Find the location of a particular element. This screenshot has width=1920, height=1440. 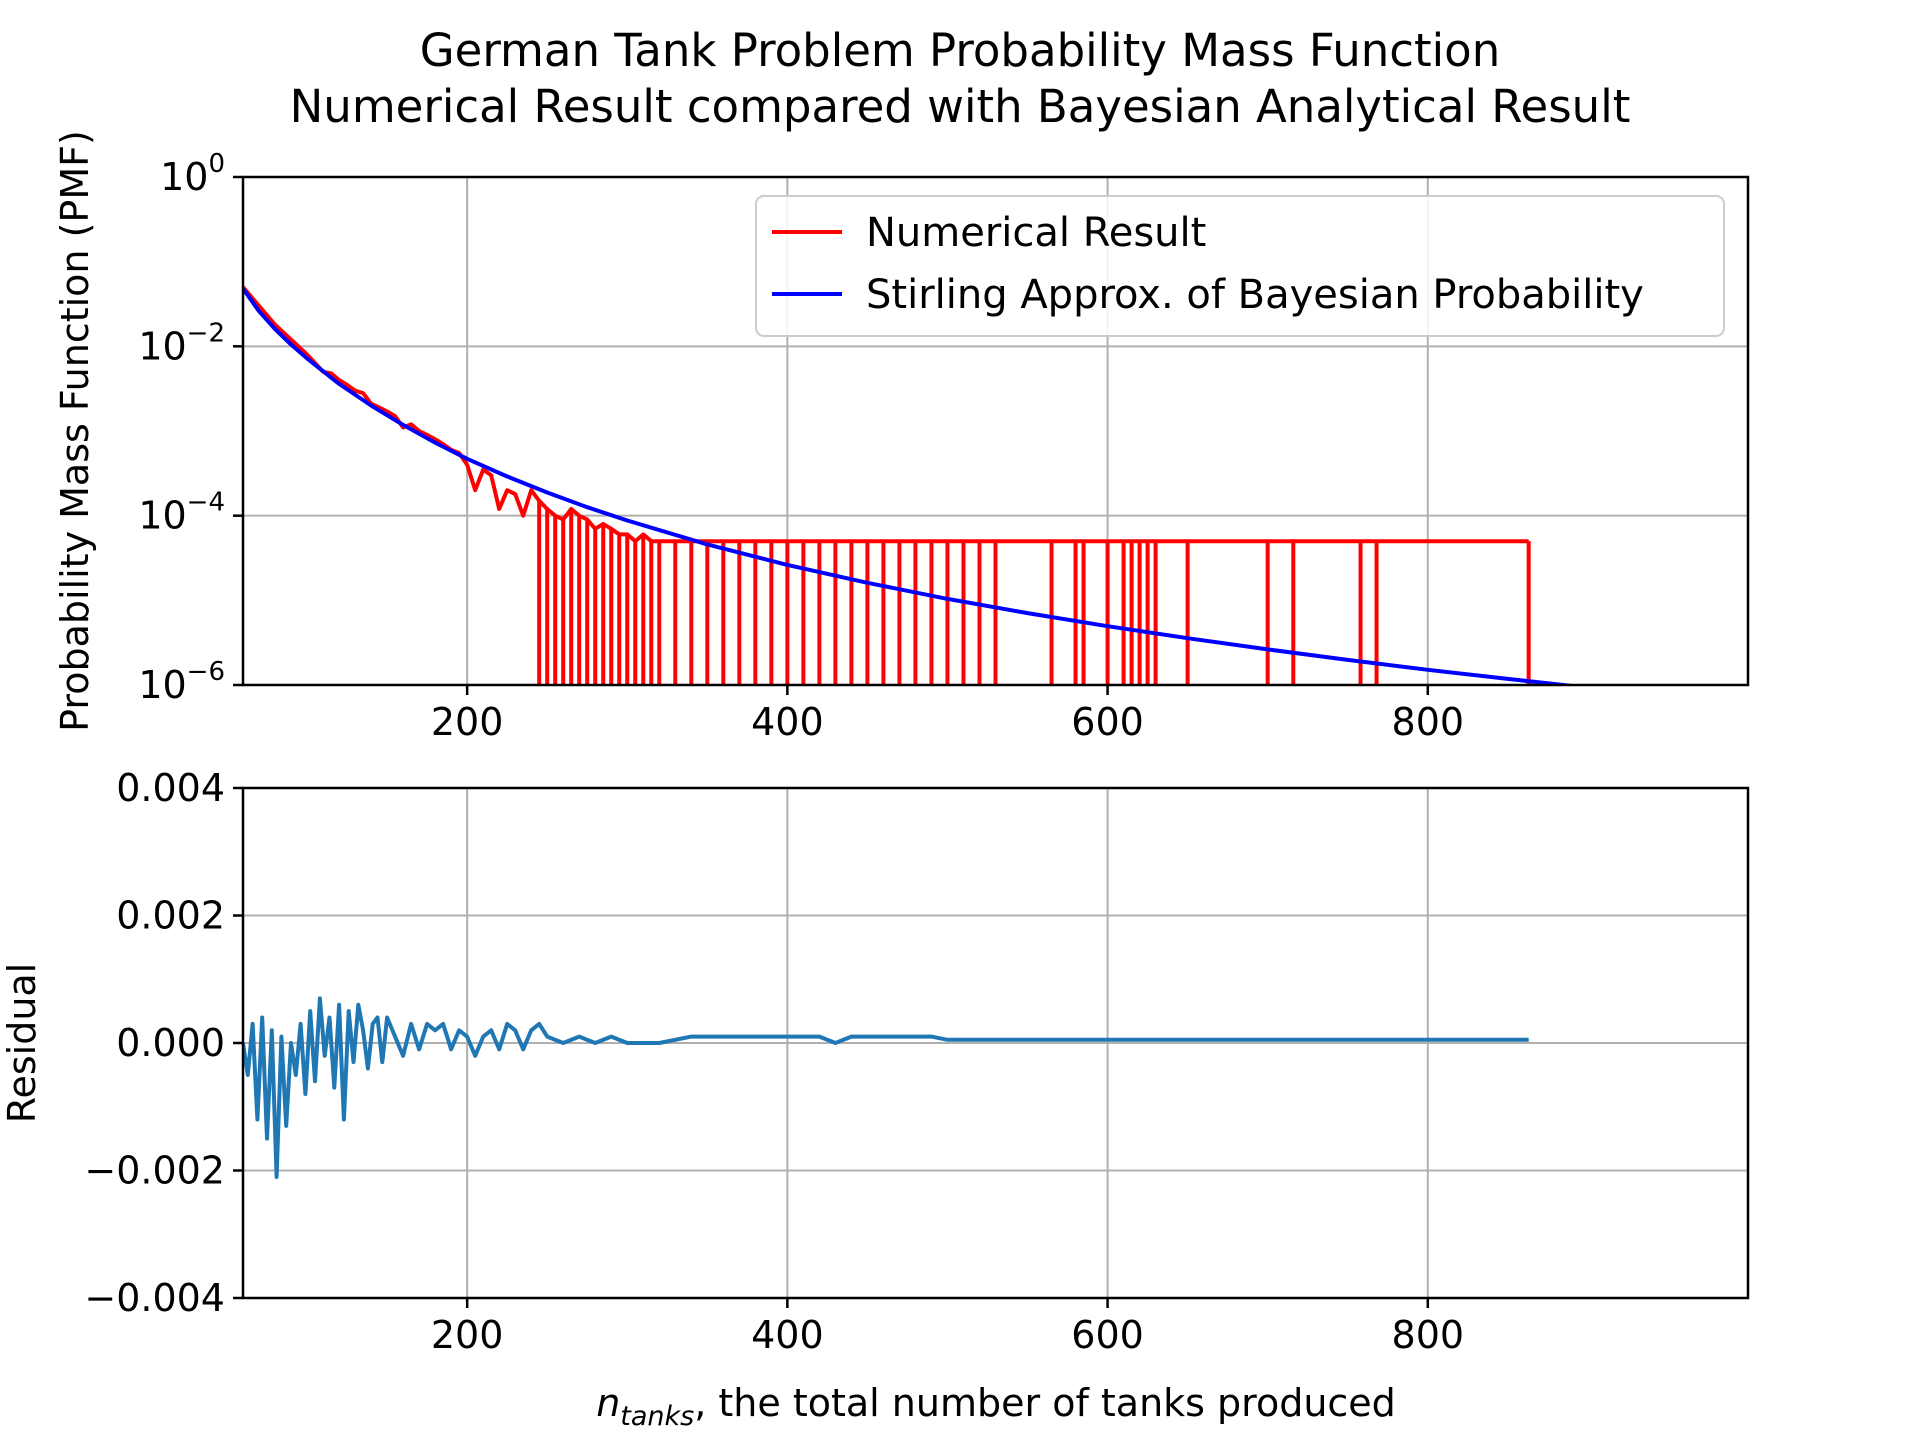

y-tick-label: 10⁻² is located at coordinates (181, 343).